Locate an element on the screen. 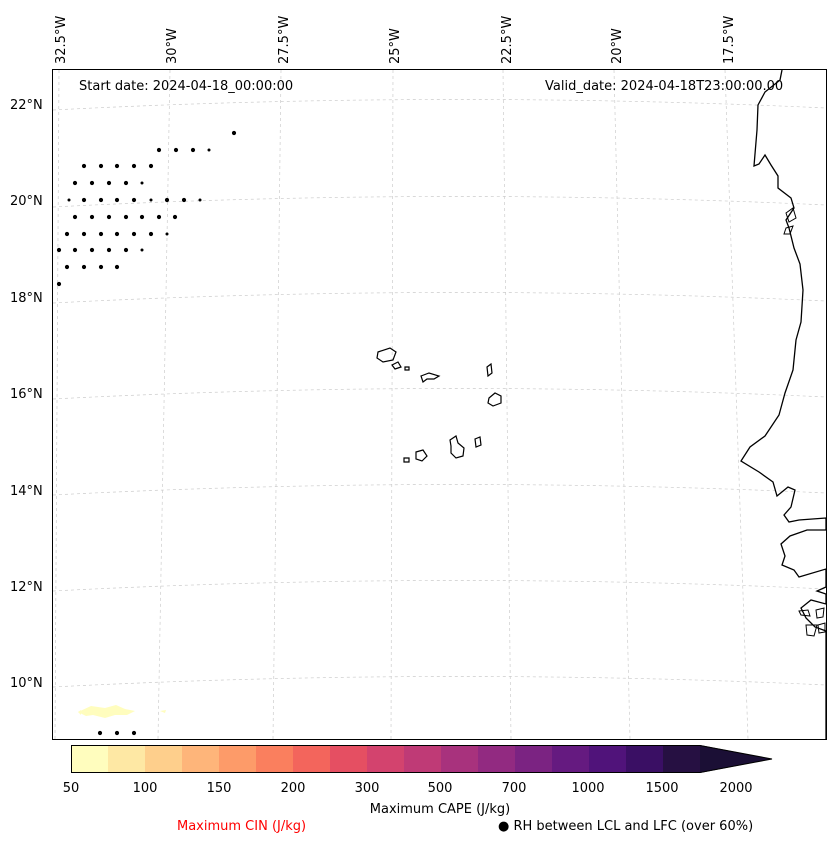 The image size is (837, 845). lon-label-22-5w: 22.5°W is located at coordinates (507, 39).